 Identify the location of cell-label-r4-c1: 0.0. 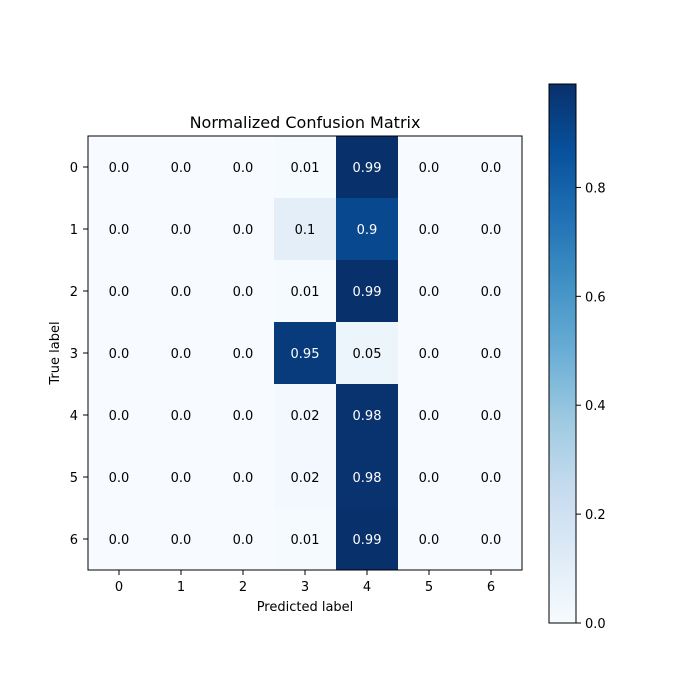
(181, 416).